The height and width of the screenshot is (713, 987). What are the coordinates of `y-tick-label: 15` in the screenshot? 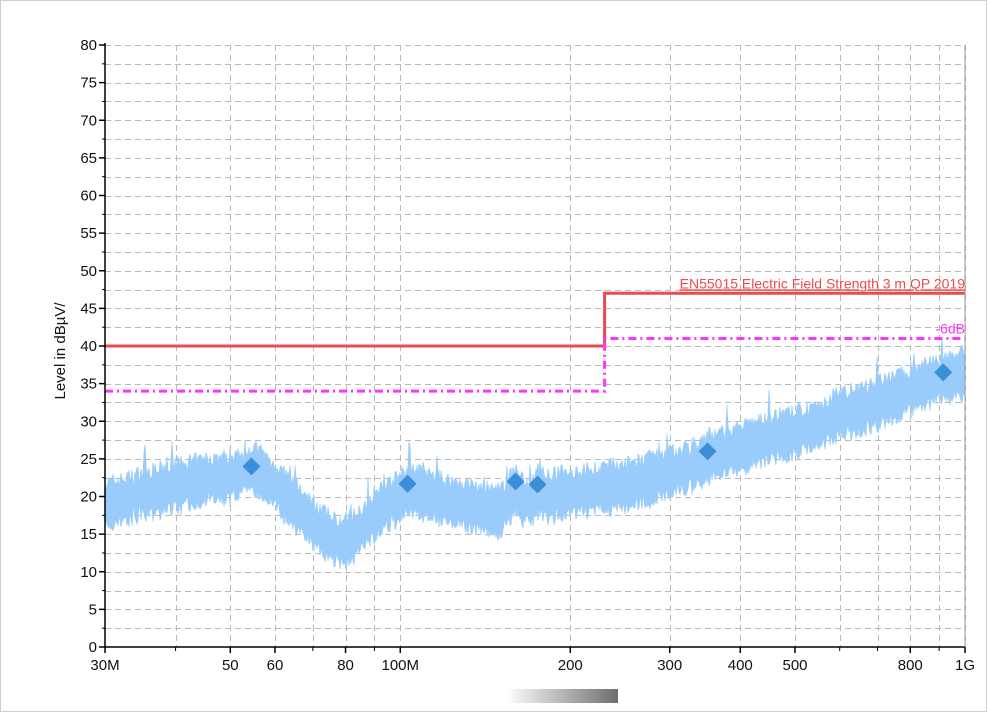 It's located at (88, 534).